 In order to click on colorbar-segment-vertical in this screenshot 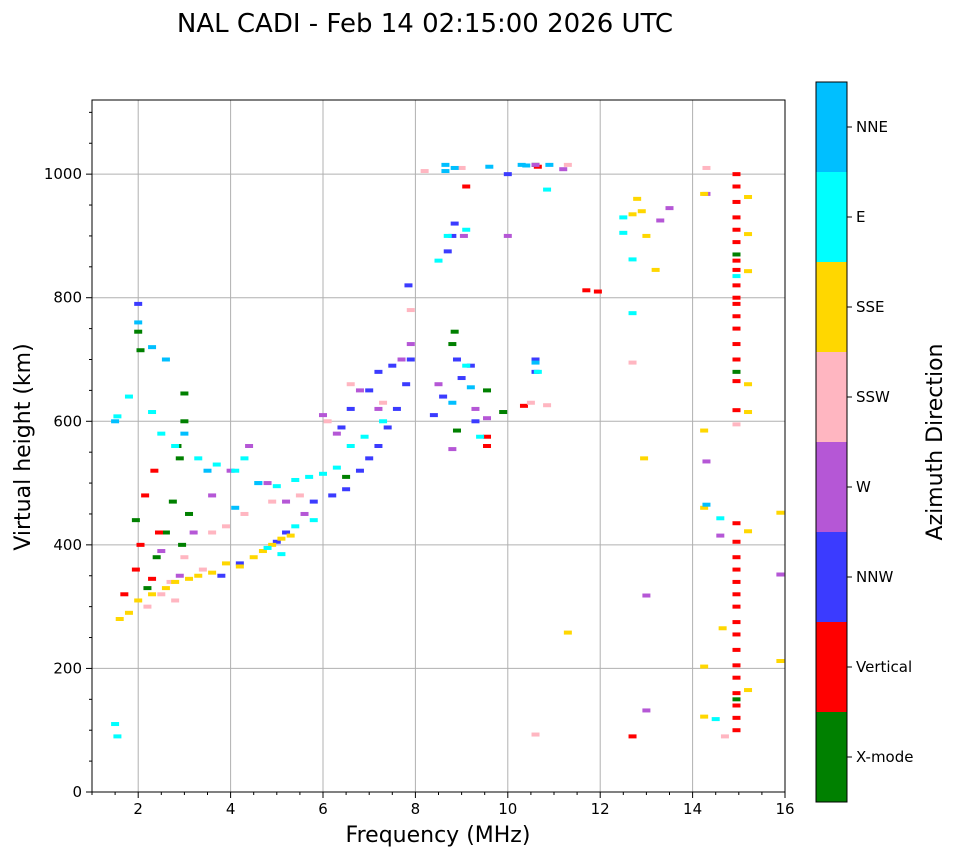, I will do `click(831, 667)`.